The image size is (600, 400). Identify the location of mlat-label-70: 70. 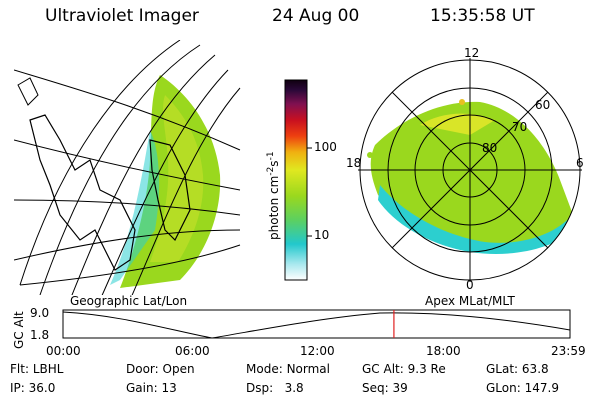
(520, 127).